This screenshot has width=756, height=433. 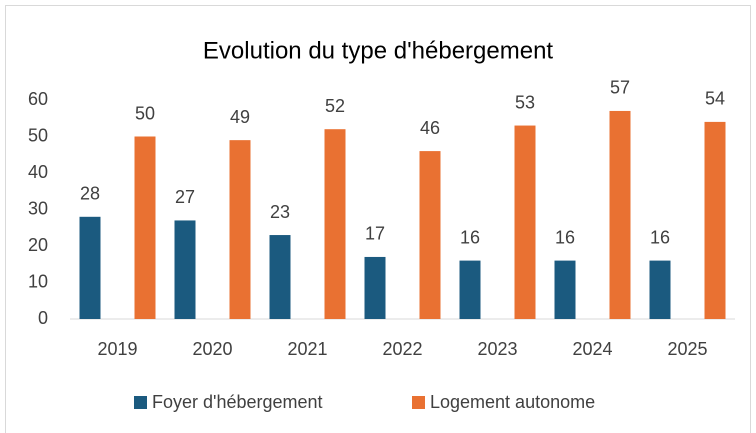 I want to click on data-label: 54, so click(x=715, y=99).